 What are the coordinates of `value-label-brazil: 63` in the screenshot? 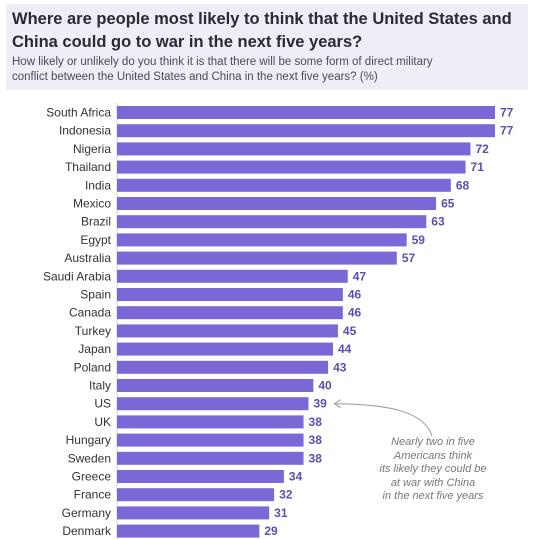 It's located at (438, 222).